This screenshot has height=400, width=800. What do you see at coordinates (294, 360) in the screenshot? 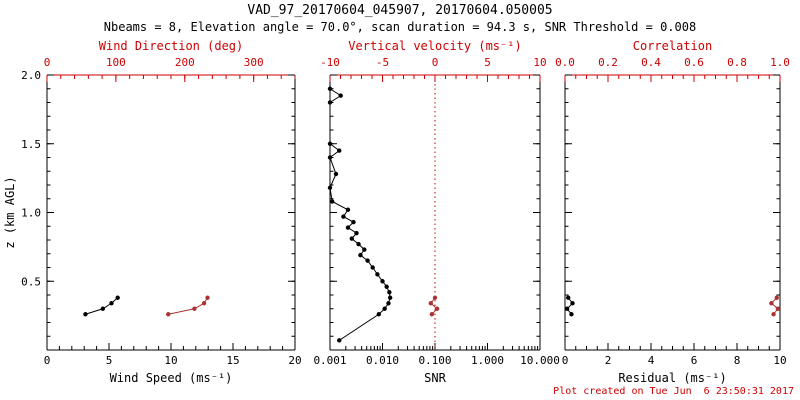
I see `x-tick-label: 20` at bounding box center [294, 360].